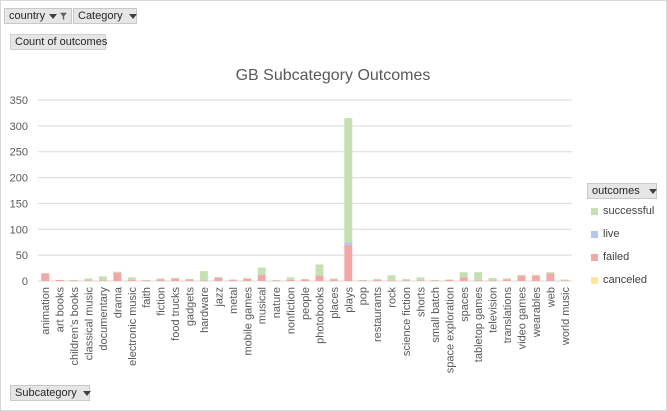 The height and width of the screenshot is (411, 667). I want to click on filter-icon, so click(63, 16).